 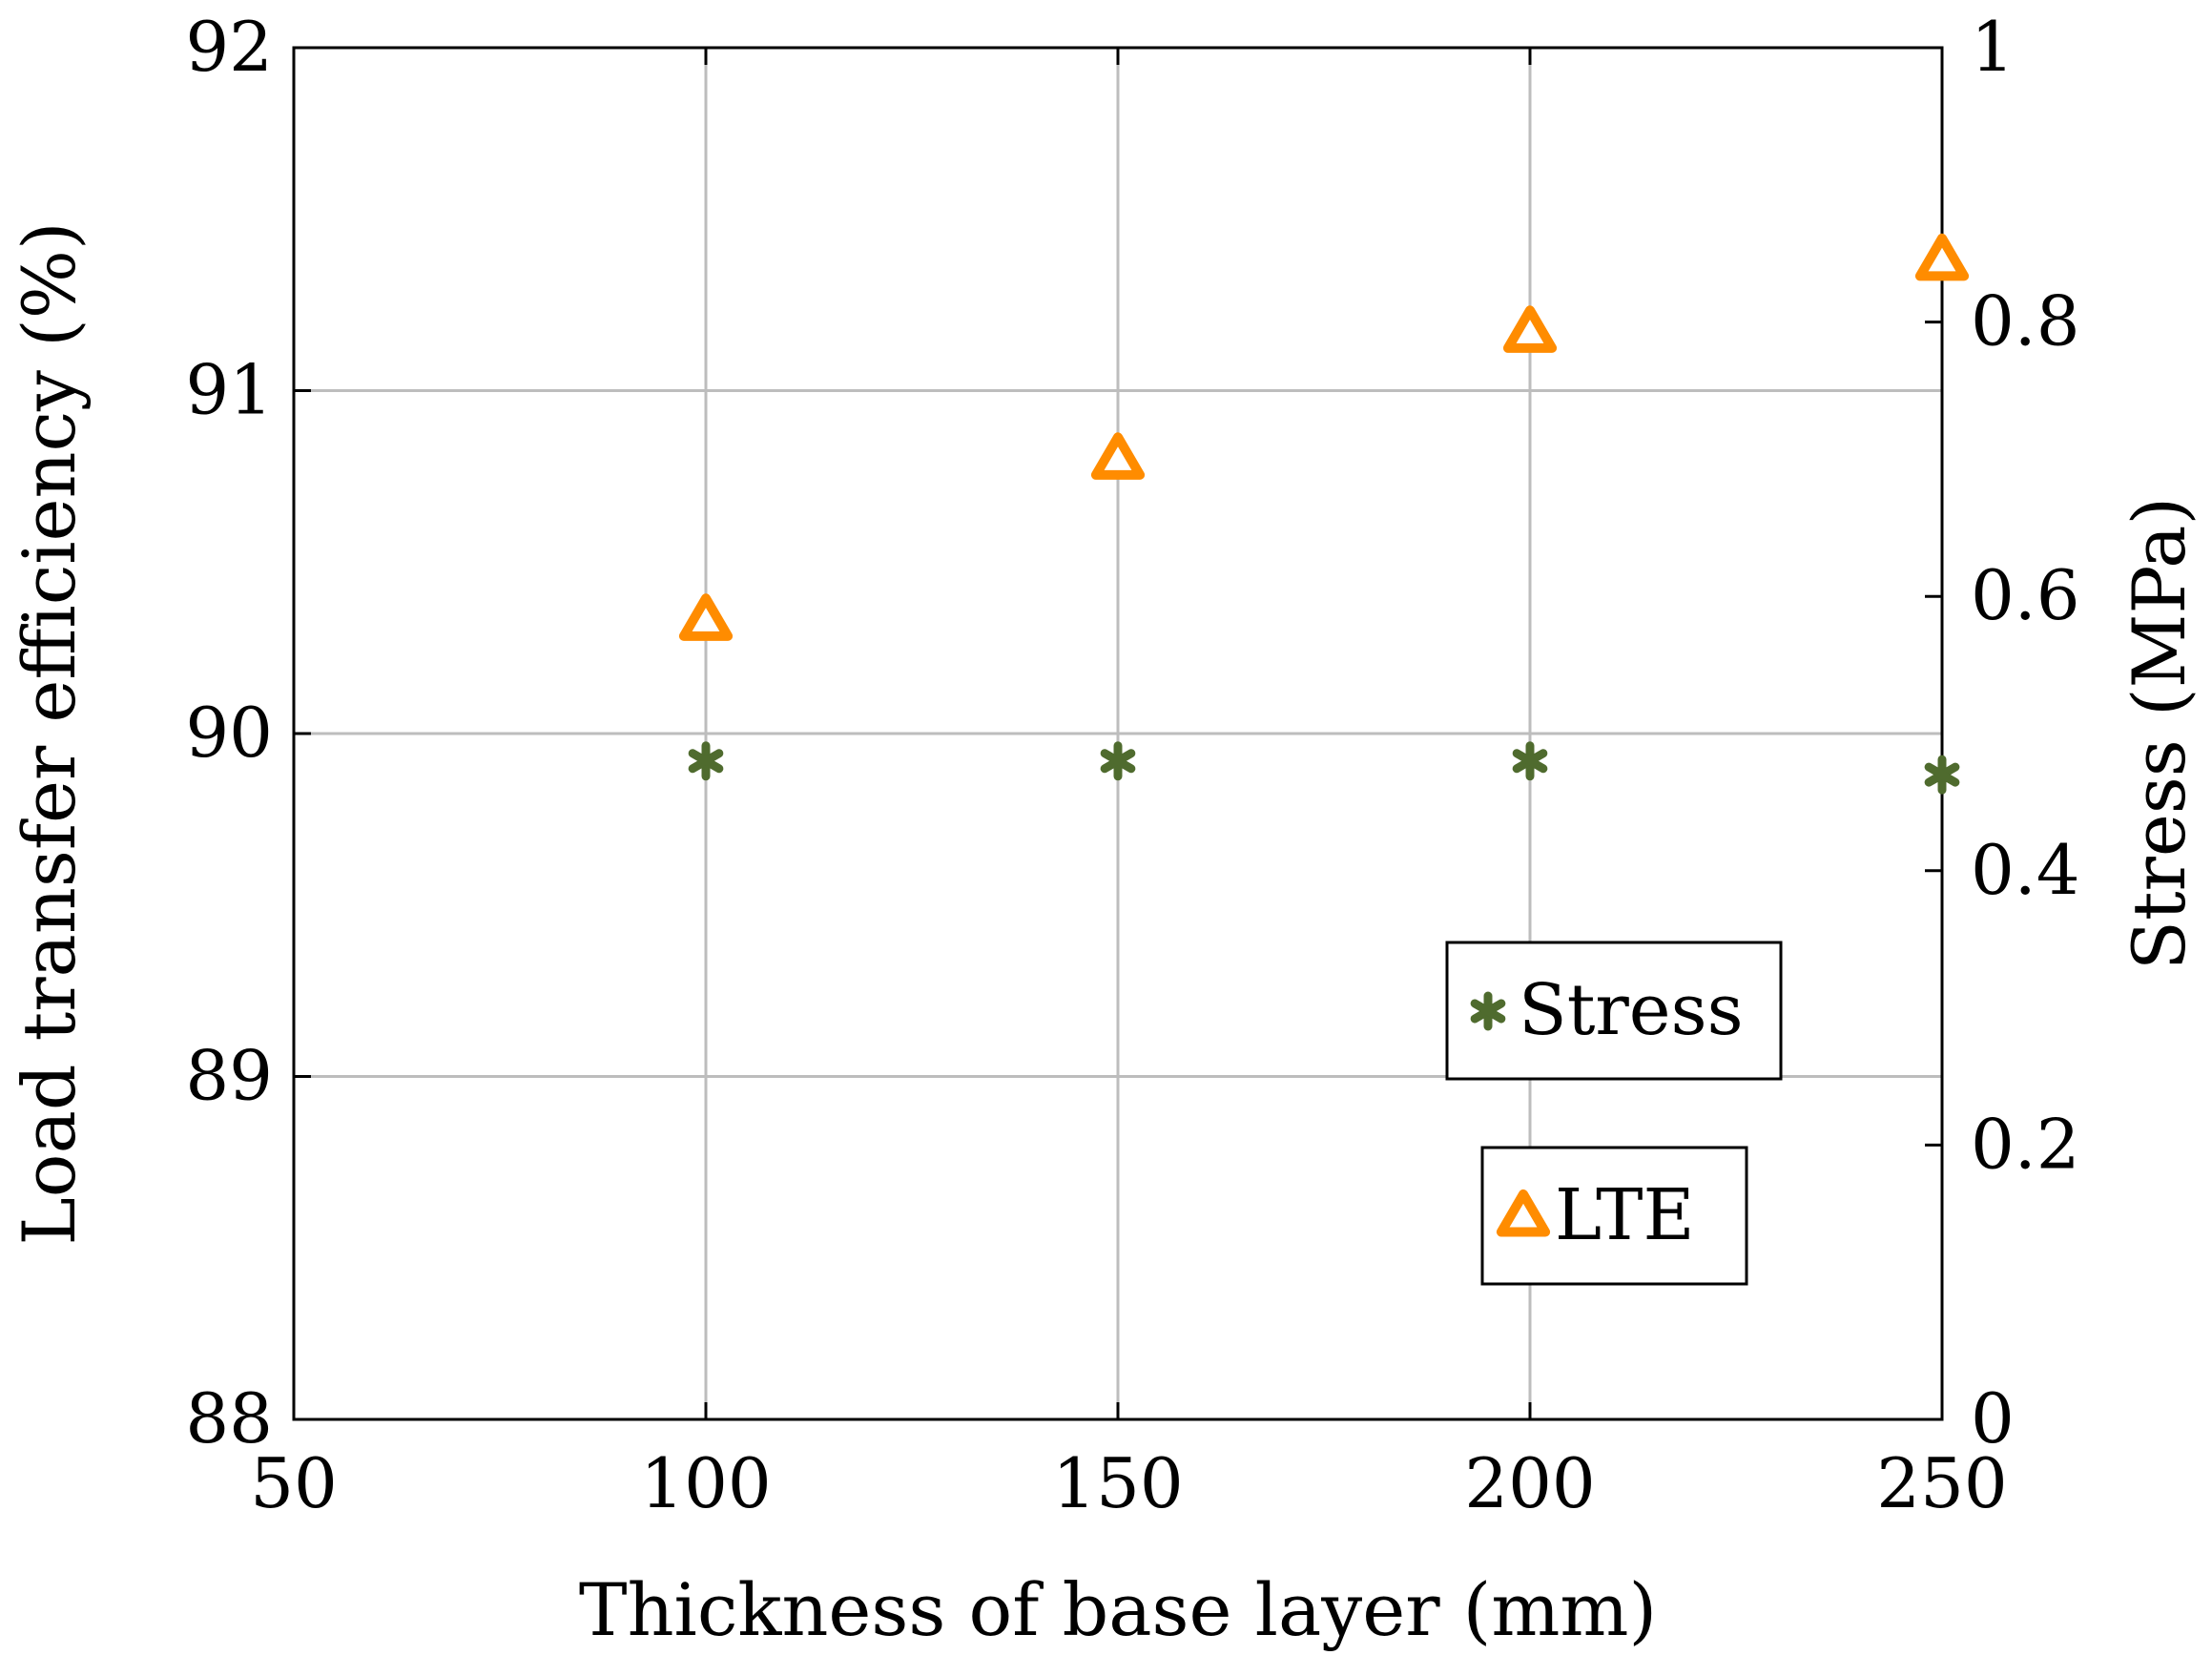 I want to click on left-y-axis-title: Load transfer efficiency (%), so click(x=49, y=733).